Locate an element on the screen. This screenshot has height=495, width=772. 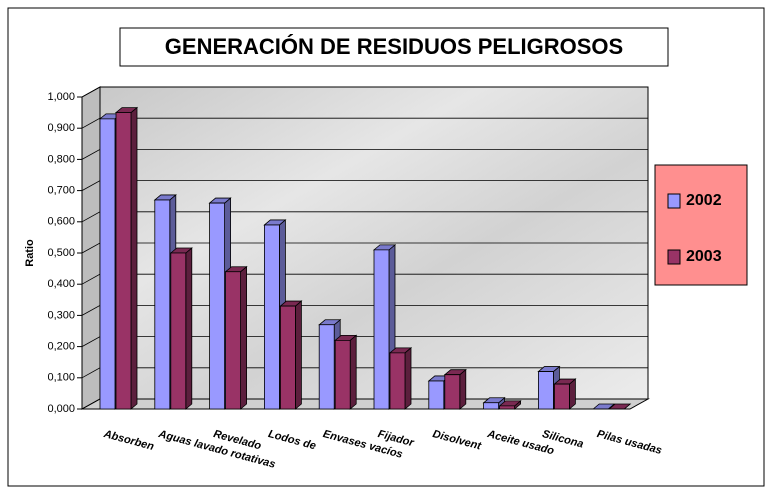
title-box is located at coordinates (394, 47).